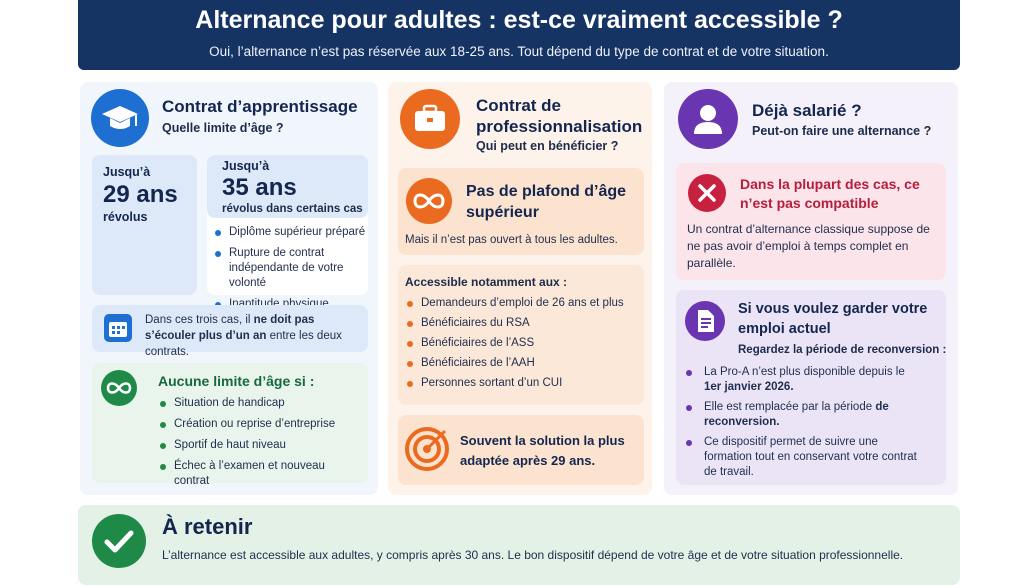  I want to click on list-item: Diplôme supérieur préparé, so click(293, 232).